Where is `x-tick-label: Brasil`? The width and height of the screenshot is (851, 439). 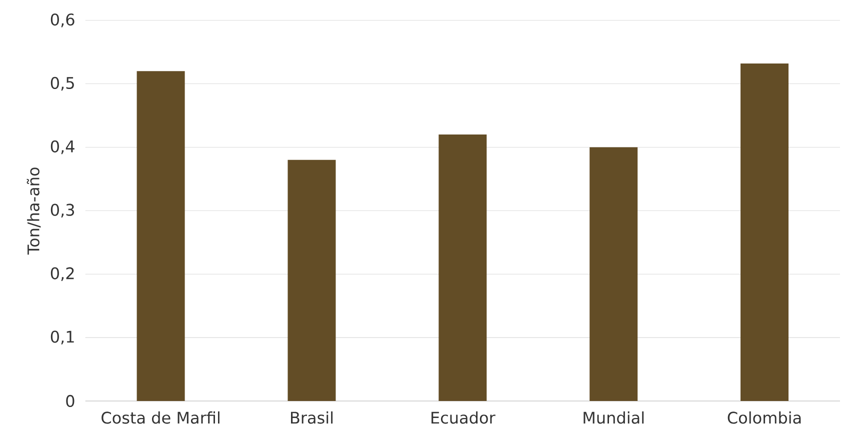 x-tick-label: Brasil is located at coordinates (312, 417).